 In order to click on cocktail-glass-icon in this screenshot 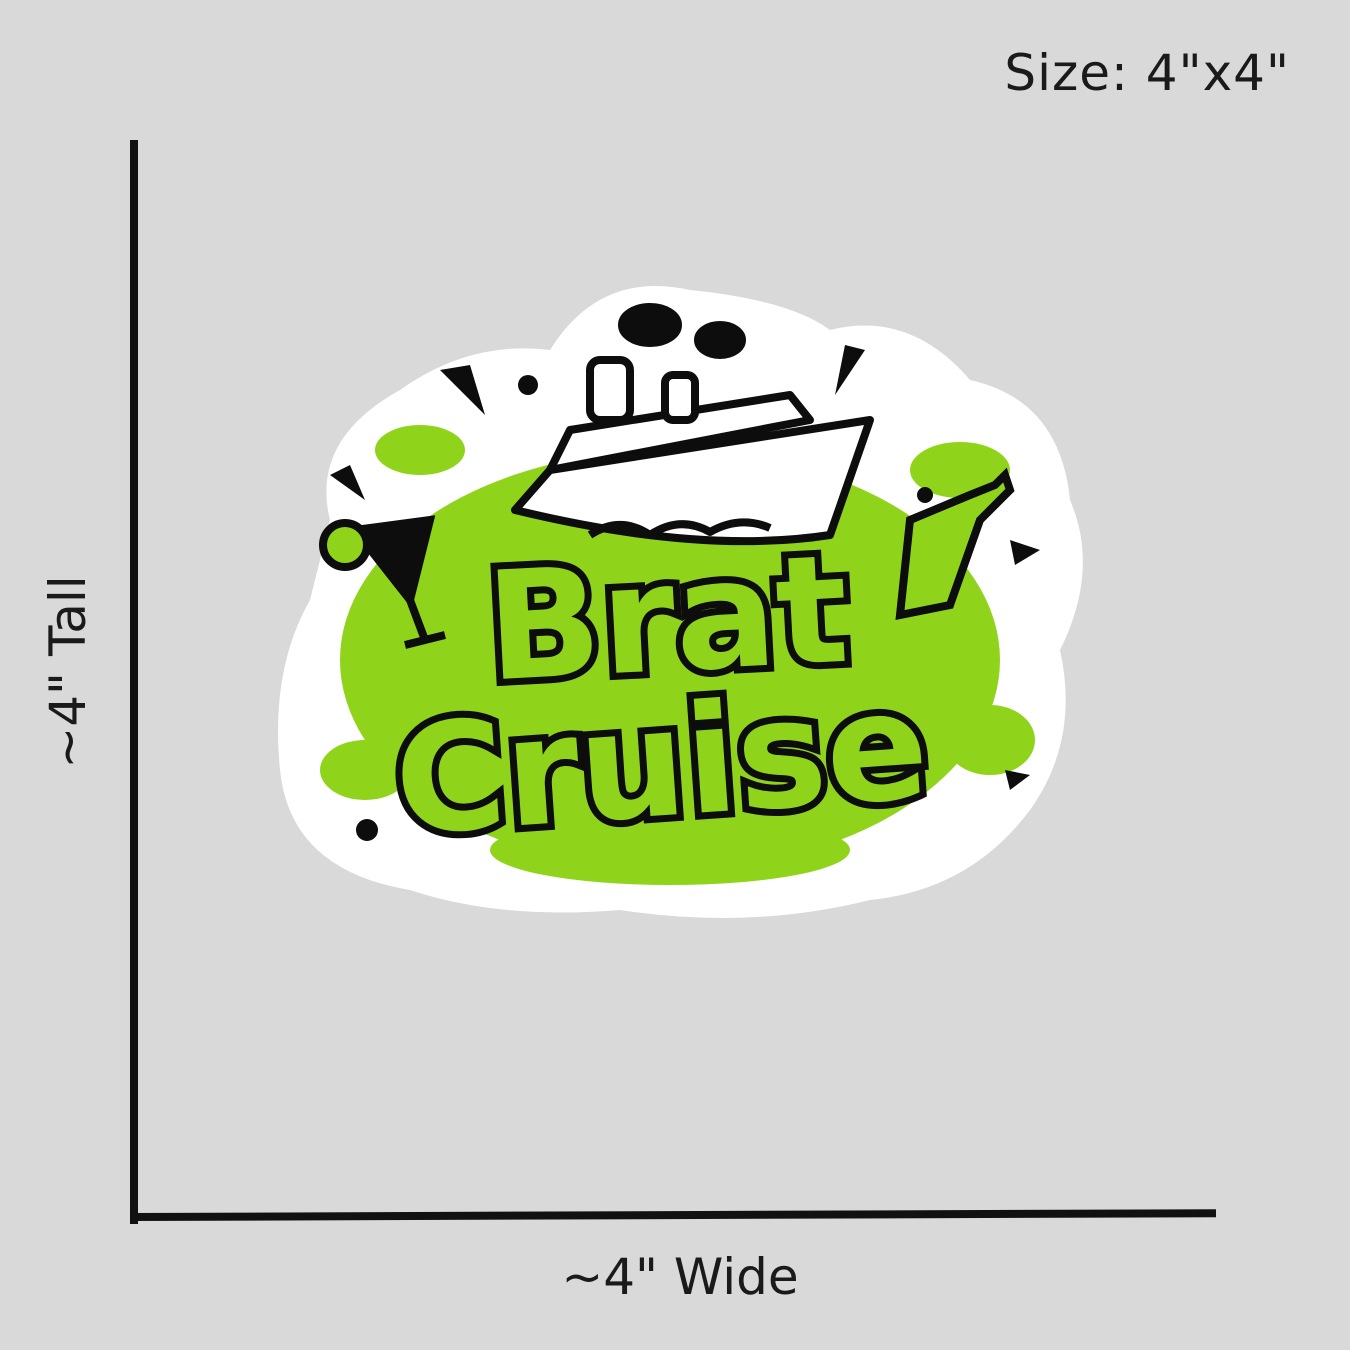, I will do `click(382, 582)`.